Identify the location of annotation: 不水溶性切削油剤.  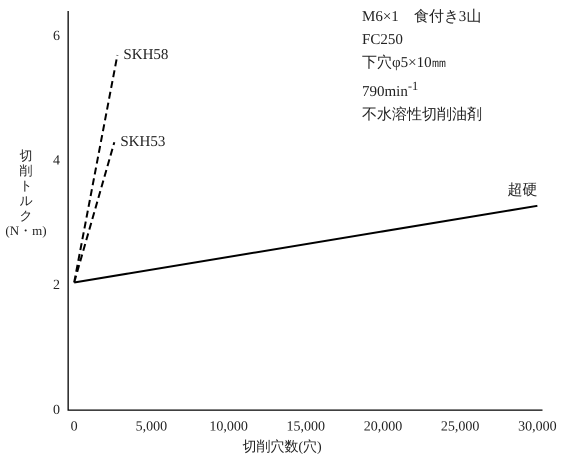
(422, 115).